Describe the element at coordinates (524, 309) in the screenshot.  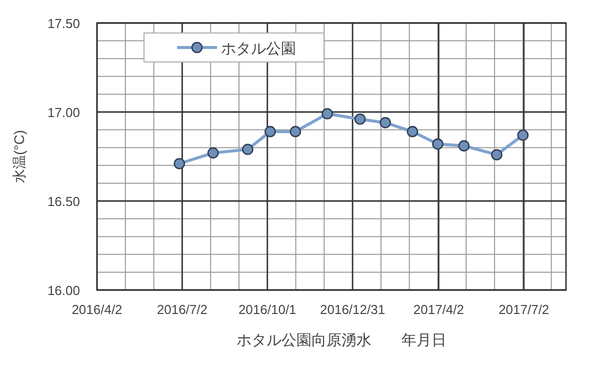
I see `x-tick-label: 2017/7/2` at that location.